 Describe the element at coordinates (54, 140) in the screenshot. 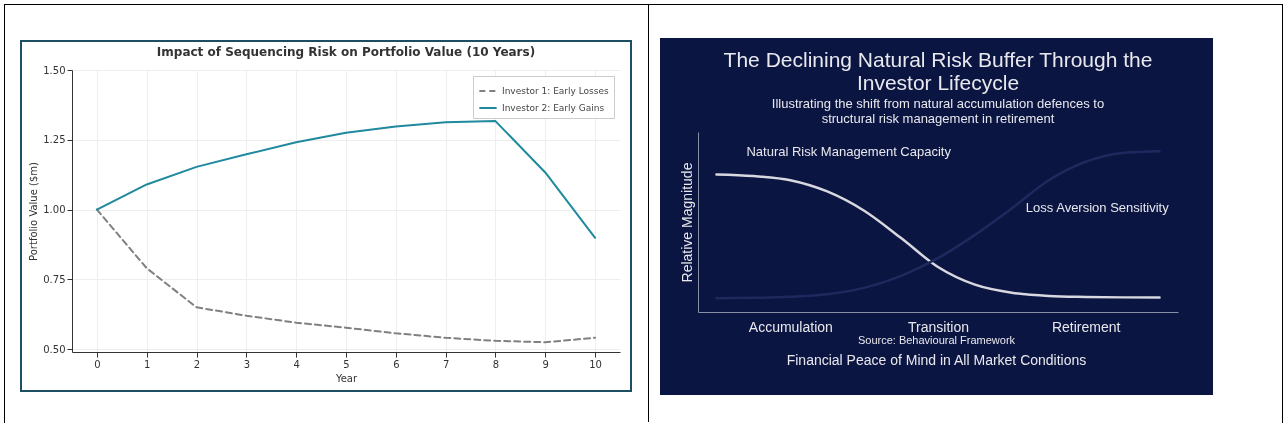

I see `y-tick-label: 1.25` at that location.